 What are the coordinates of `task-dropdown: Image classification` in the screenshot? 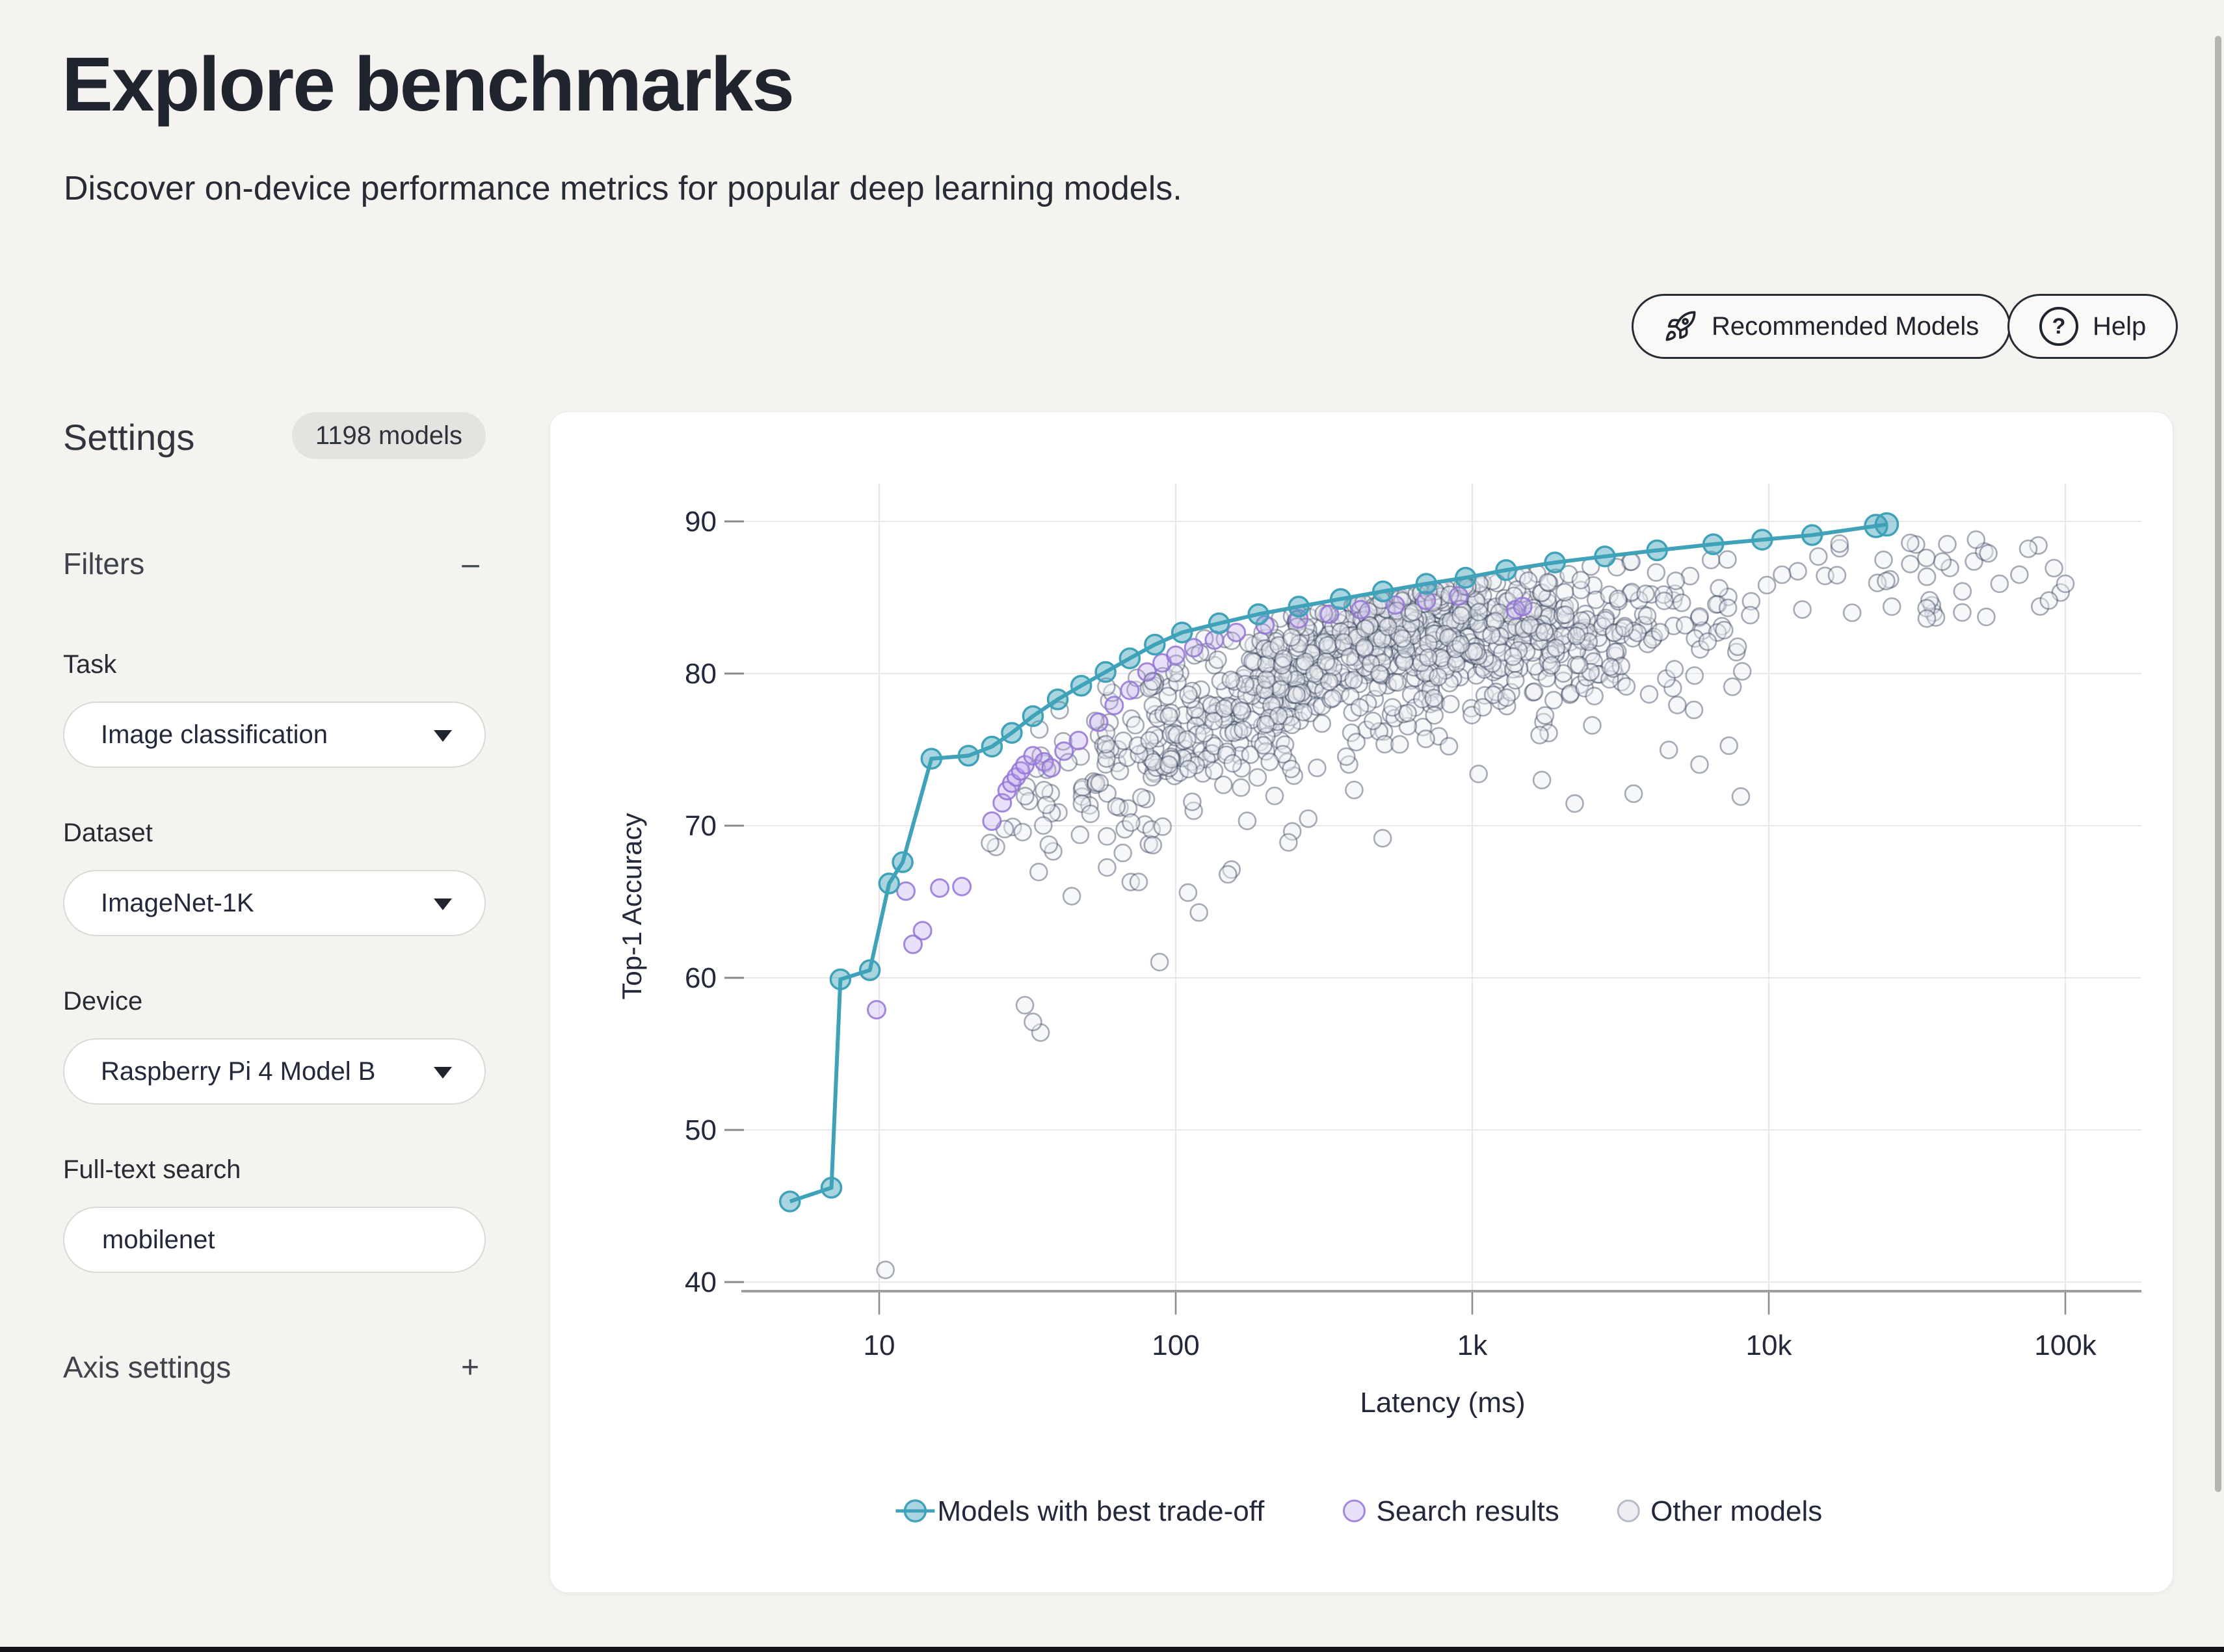 It's located at (274, 734).